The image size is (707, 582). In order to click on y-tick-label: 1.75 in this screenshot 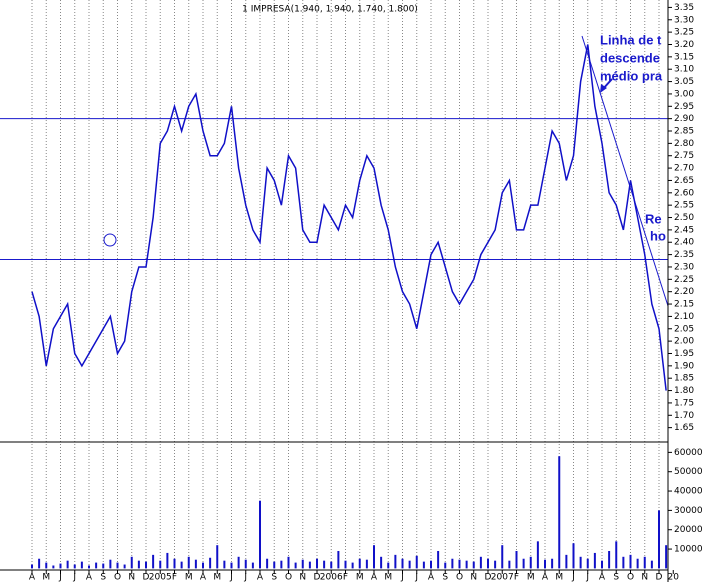, I will do `click(684, 403)`.